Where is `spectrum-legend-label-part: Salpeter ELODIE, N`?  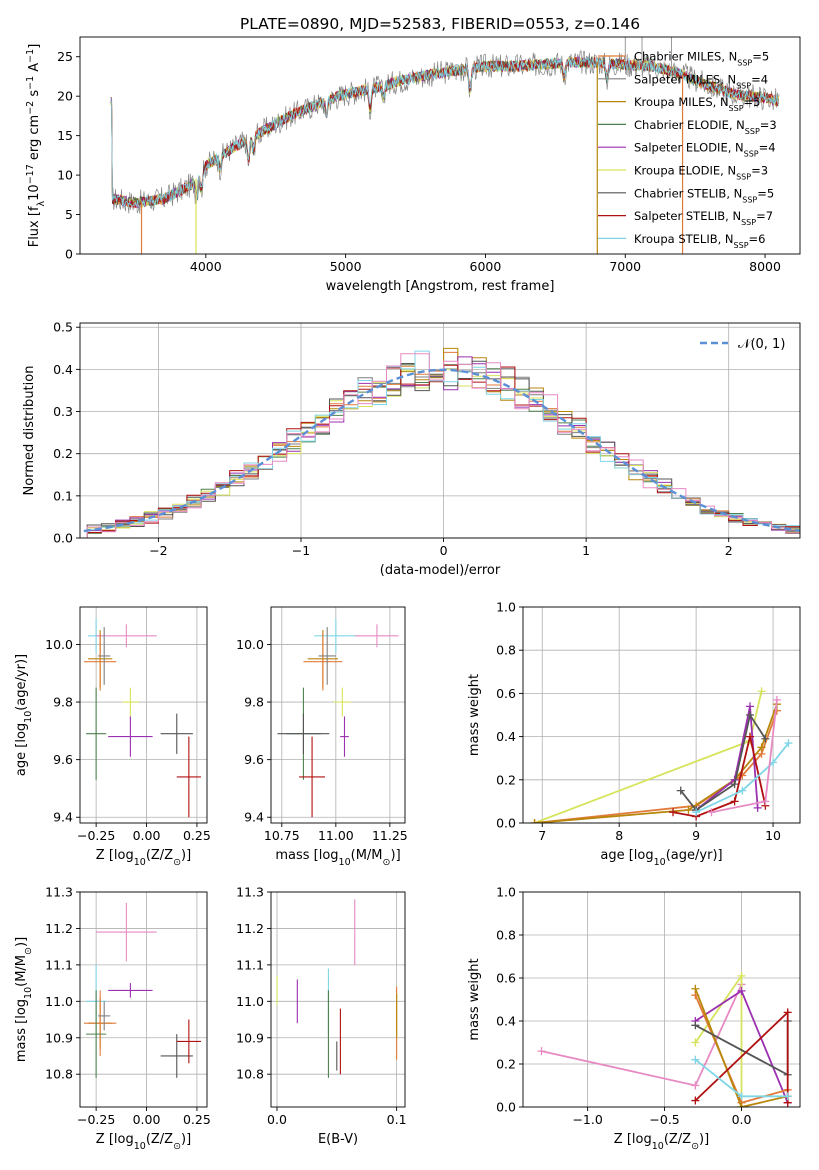 spectrum-legend-label-part: Salpeter ELODIE, N is located at coordinates (689, 148).